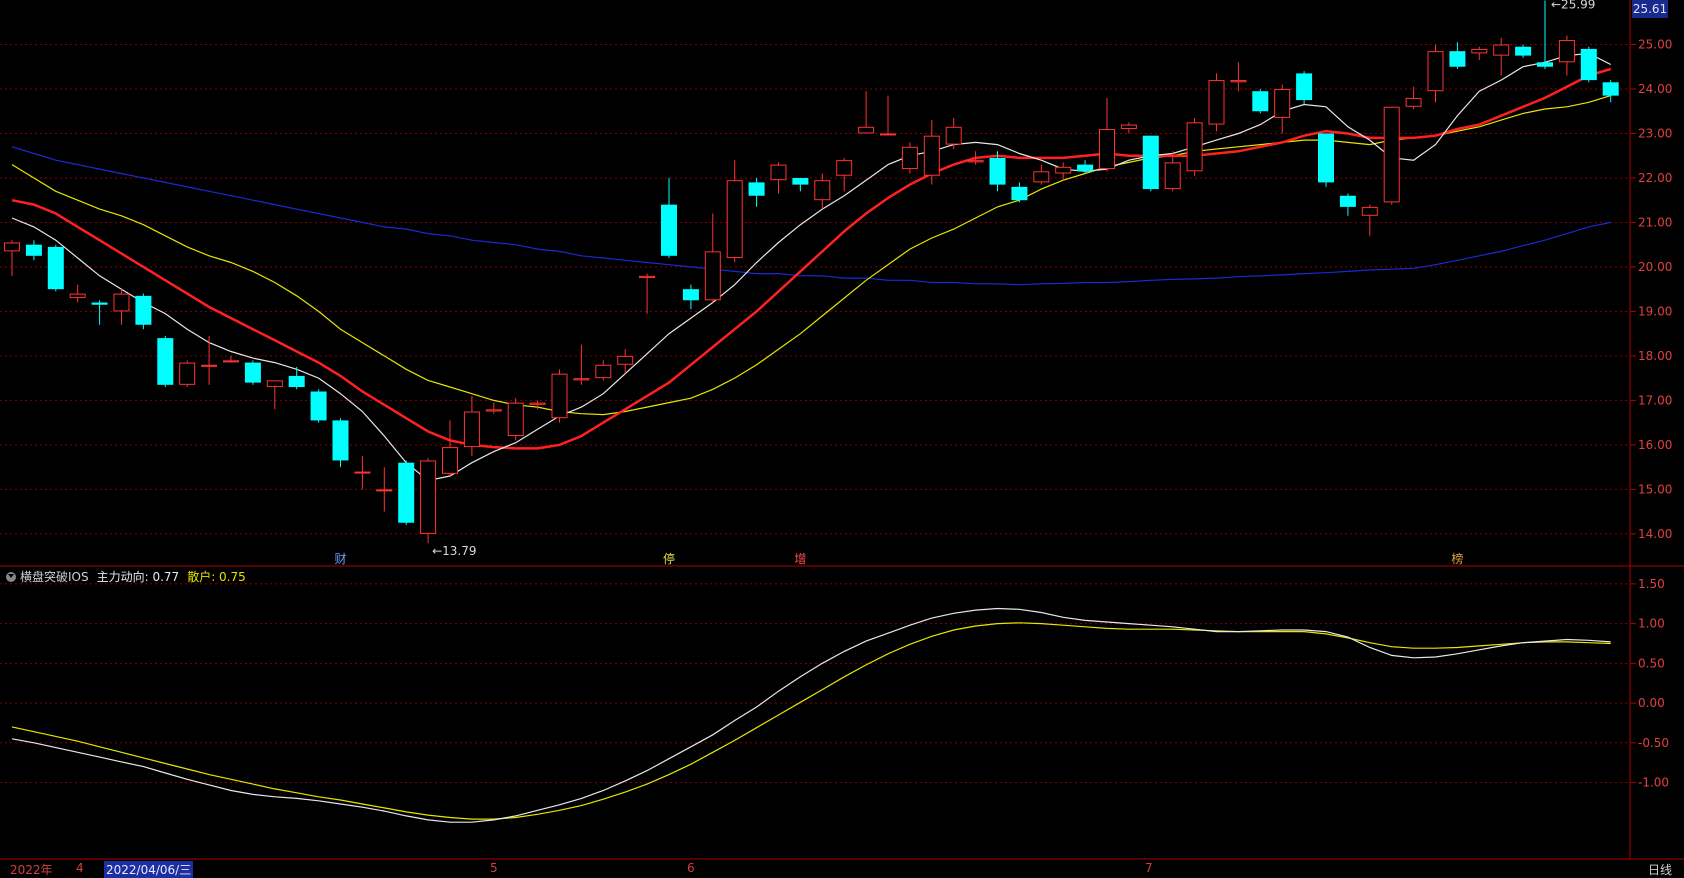  I want to click on price-tick-label: 14.00, so click(1655, 534).